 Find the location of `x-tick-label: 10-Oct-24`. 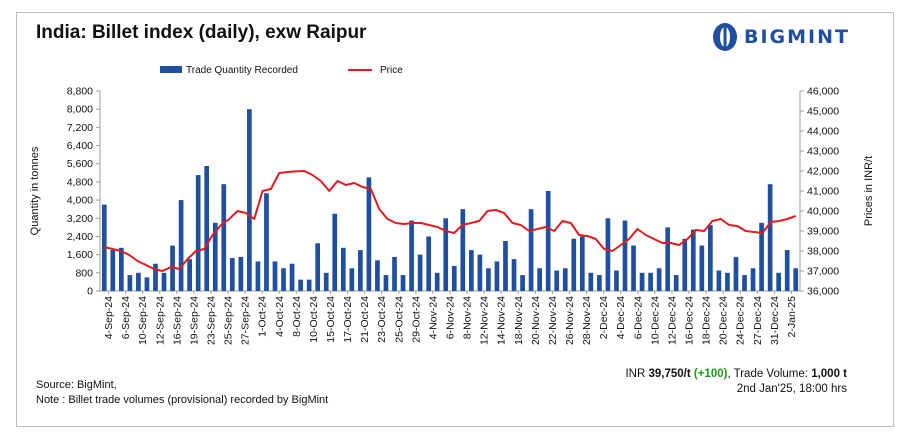

x-tick-label: 10-Oct-24 is located at coordinates (314, 319).